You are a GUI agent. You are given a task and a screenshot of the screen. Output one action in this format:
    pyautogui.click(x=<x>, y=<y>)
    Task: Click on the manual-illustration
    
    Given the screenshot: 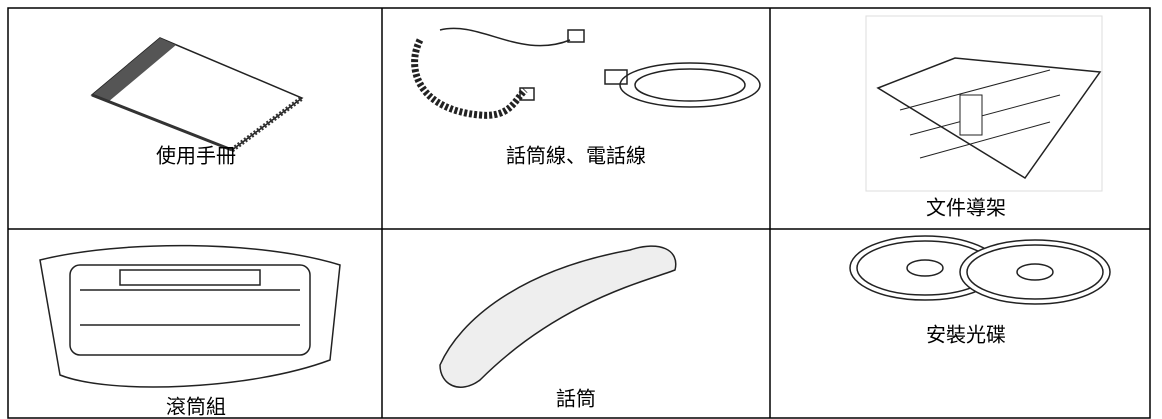 What is the action you would take?
    pyautogui.click(x=197, y=95)
    